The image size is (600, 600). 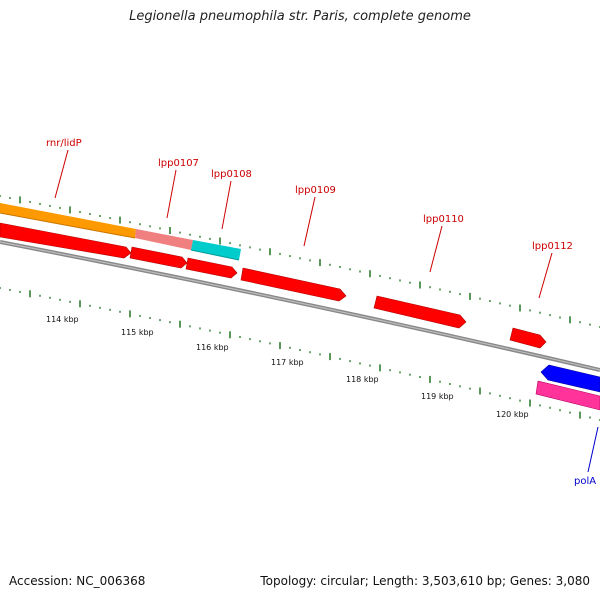 I want to click on ruler-label: 119 kbp, so click(x=437, y=396).